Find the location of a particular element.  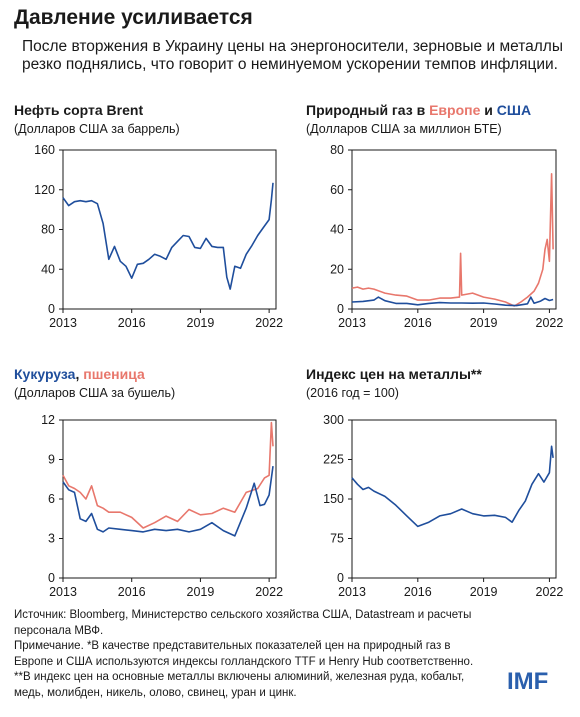

metals-y-tick-label: 75 is located at coordinates (337, 539).